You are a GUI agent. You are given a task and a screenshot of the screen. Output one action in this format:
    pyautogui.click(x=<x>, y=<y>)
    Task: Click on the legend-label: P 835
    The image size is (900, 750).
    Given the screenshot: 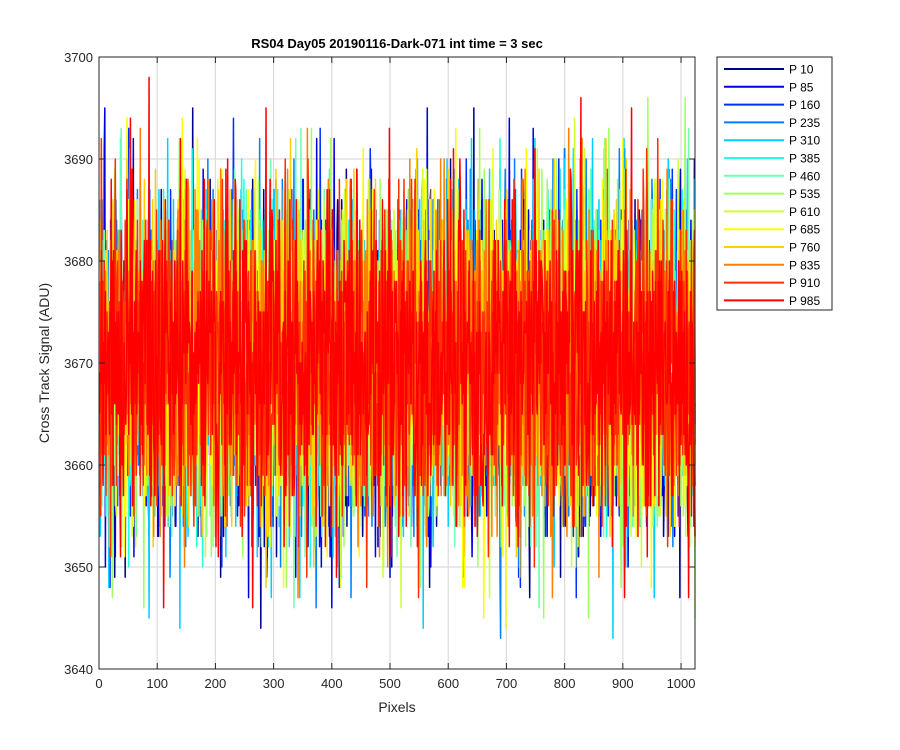 What is the action you would take?
    pyautogui.click(x=804, y=265)
    